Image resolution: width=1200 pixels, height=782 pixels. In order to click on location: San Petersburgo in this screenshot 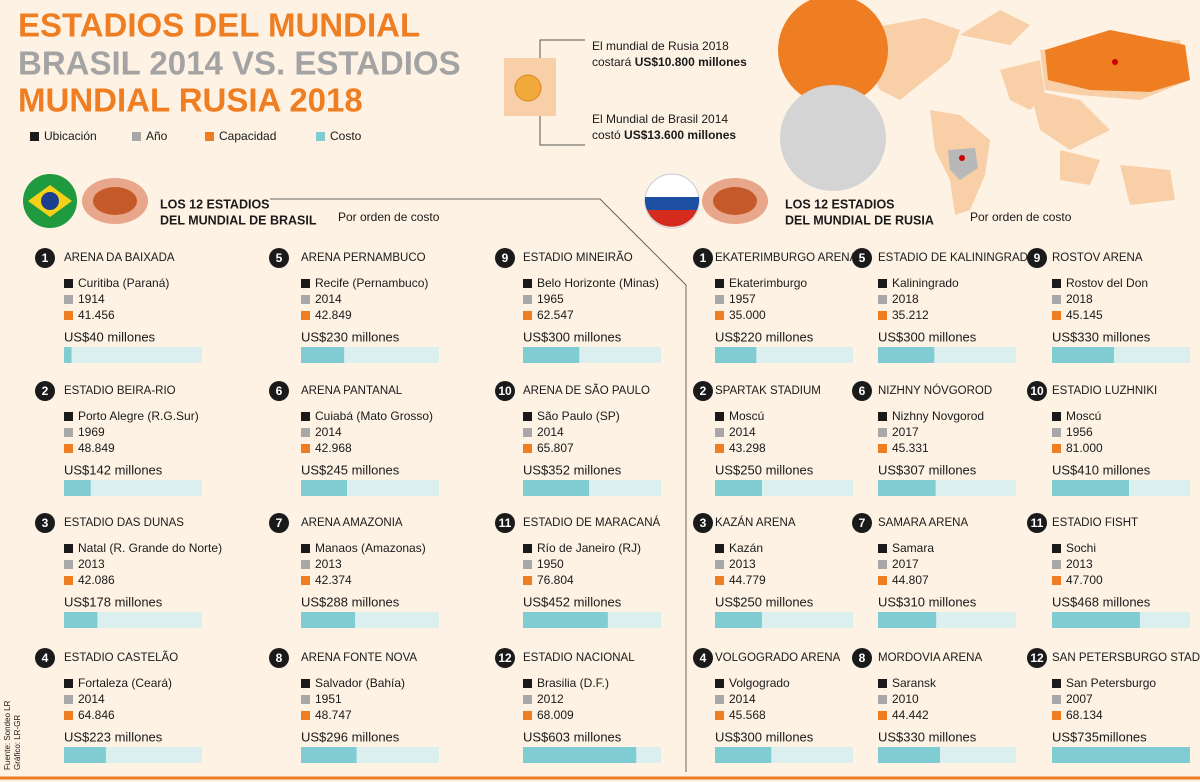, I will do `click(1111, 683)`.